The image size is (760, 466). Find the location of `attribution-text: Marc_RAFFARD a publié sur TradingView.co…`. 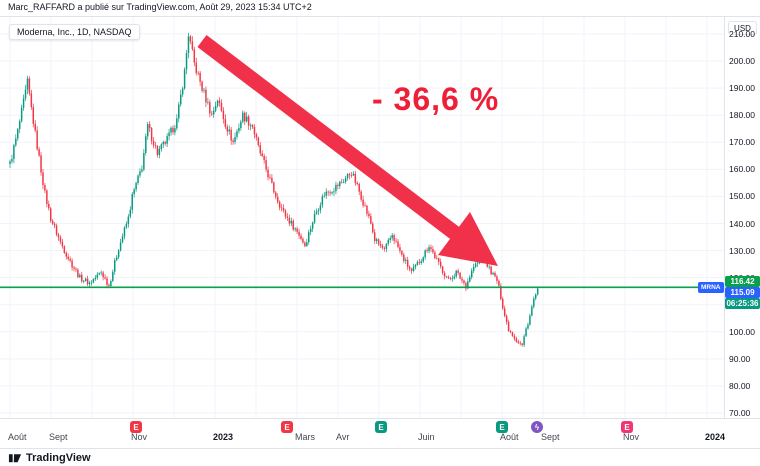

attribution-text: Marc_RAFFARD a publié sur TradingView.co… is located at coordinates (160, 7).